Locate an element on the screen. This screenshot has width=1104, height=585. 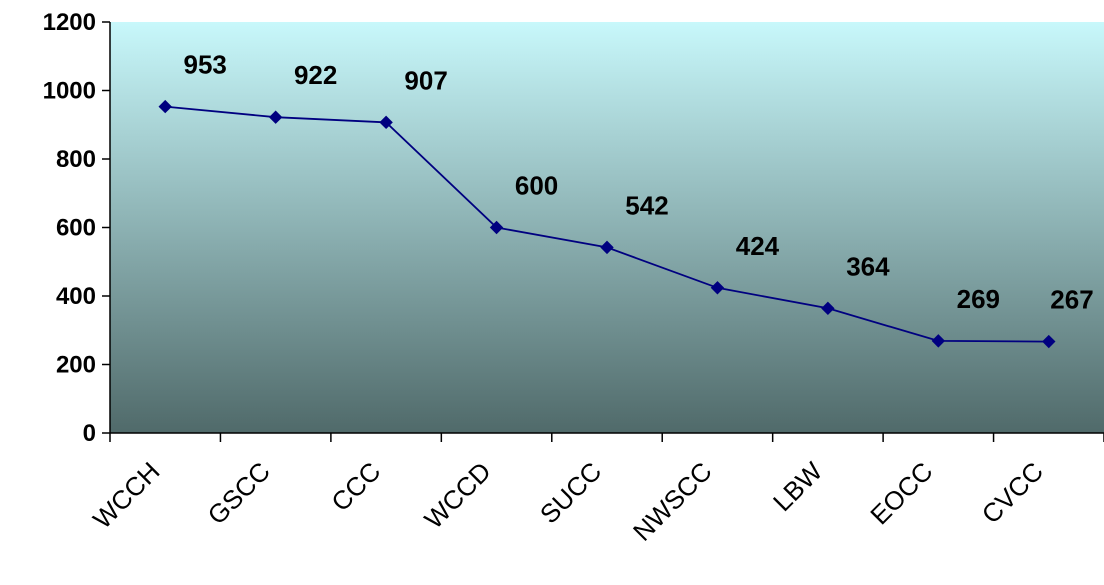
y-tick-label: 200 is located at coordinates (76, 365).